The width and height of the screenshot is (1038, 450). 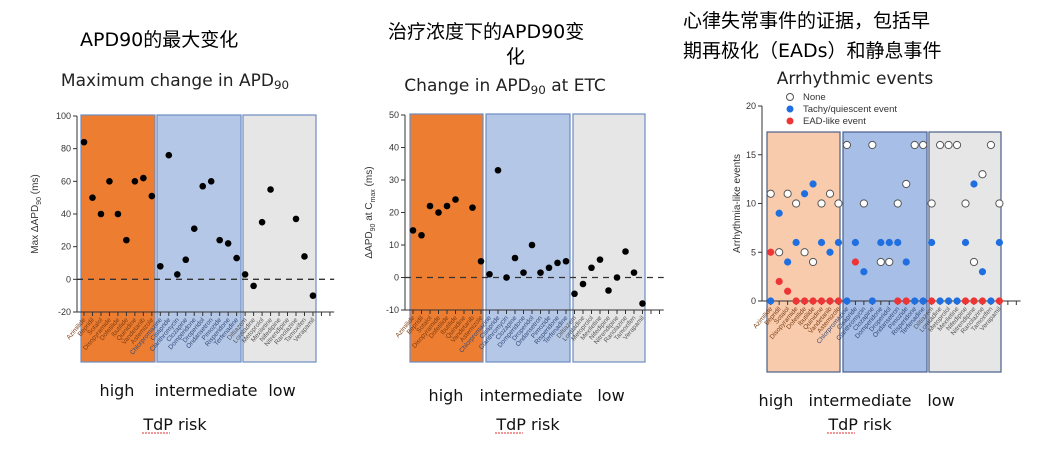 What do you see at coordinates (812, 51) in the screenshot?
I see `annotation-cn-line: 期再极化（EADs）和静息事件` at bounding box center [812, 51].